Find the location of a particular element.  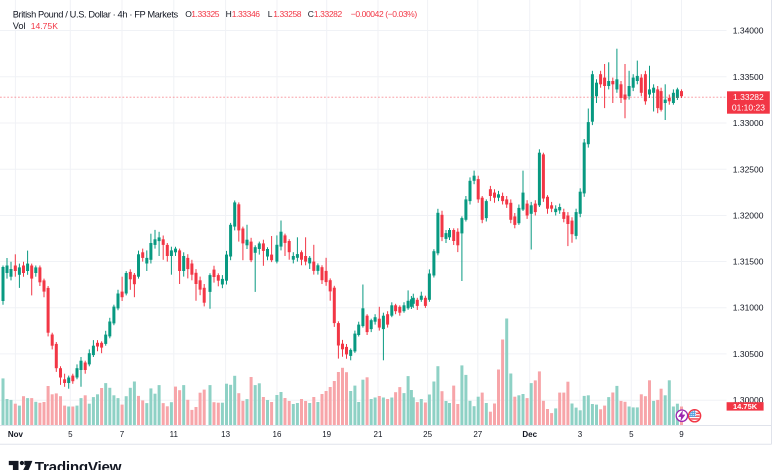

svg-text: Vol is located at coordinates (19, 26).